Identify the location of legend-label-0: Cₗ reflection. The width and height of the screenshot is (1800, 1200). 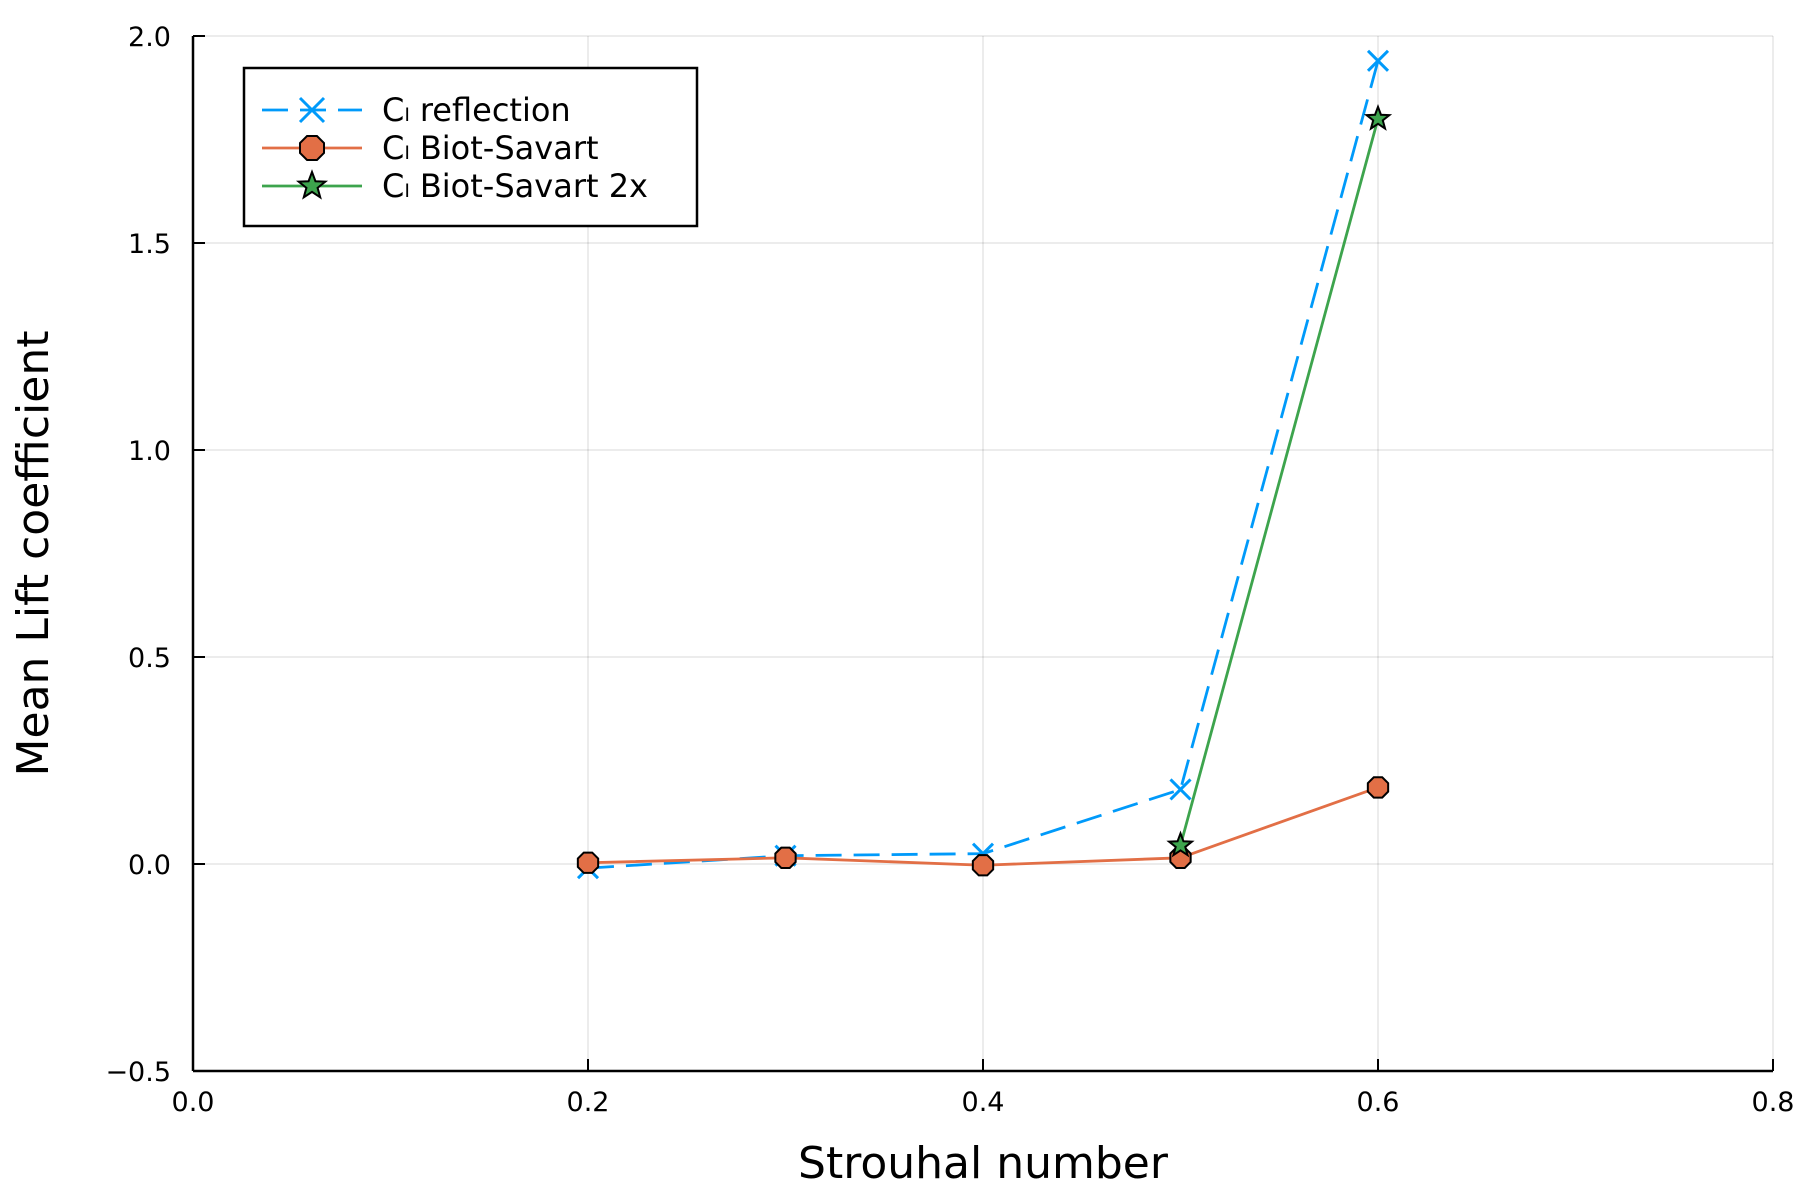
(476, 110).